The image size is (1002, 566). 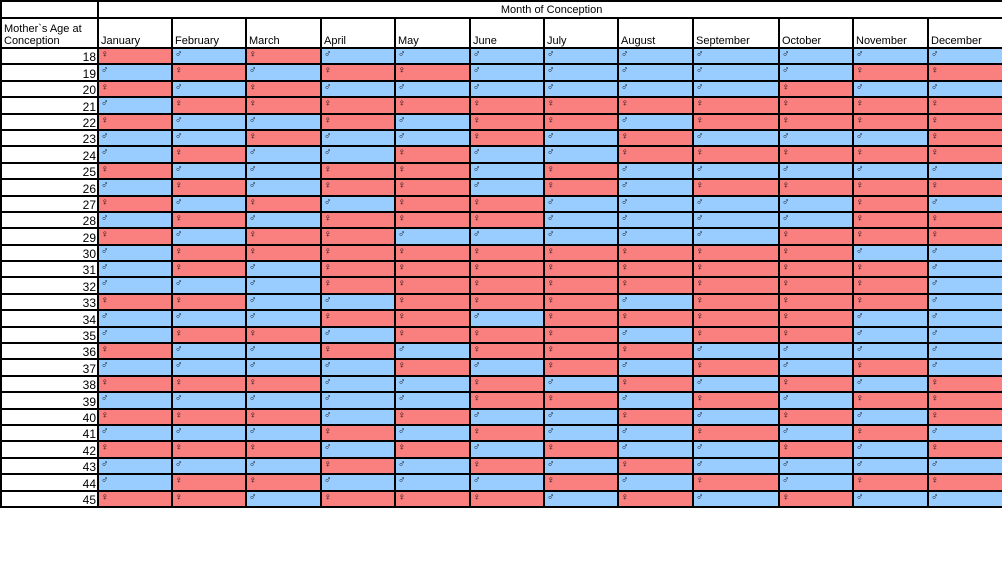 What do you see at coordinates (49, 236) in the screenshot?
I see `age-cell: 29` at bounding box center [49, 236].